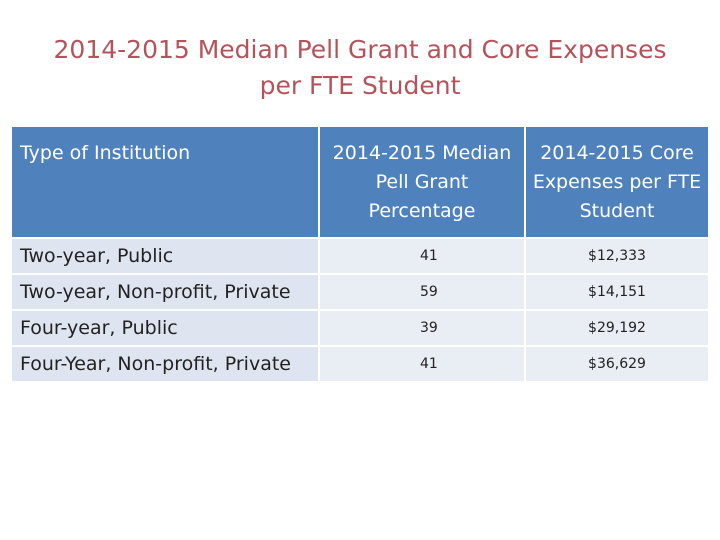 The image size is (720, 540). Describe the element at coordinates (616, 255) in the screenshot. I see `core-expenses-cell: $12,333` at that location.